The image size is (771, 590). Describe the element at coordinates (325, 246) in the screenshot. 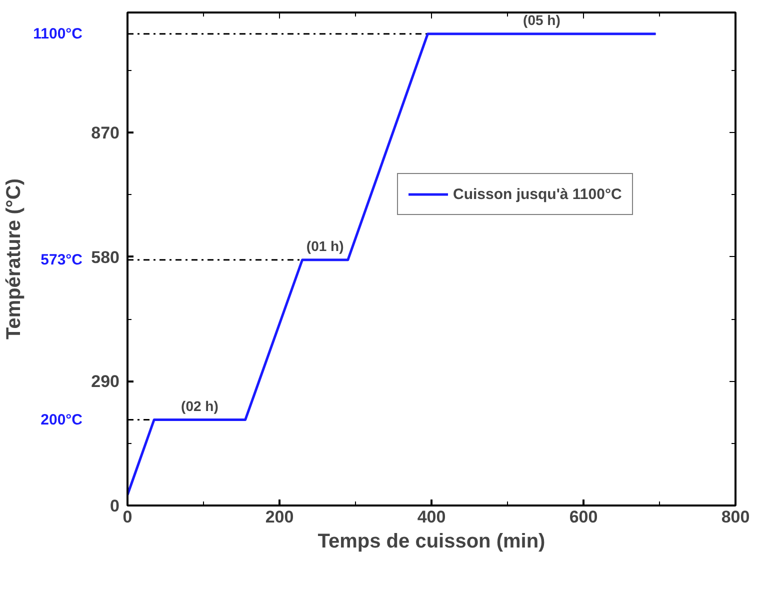

I see `annotation: (01 h)` at that location.